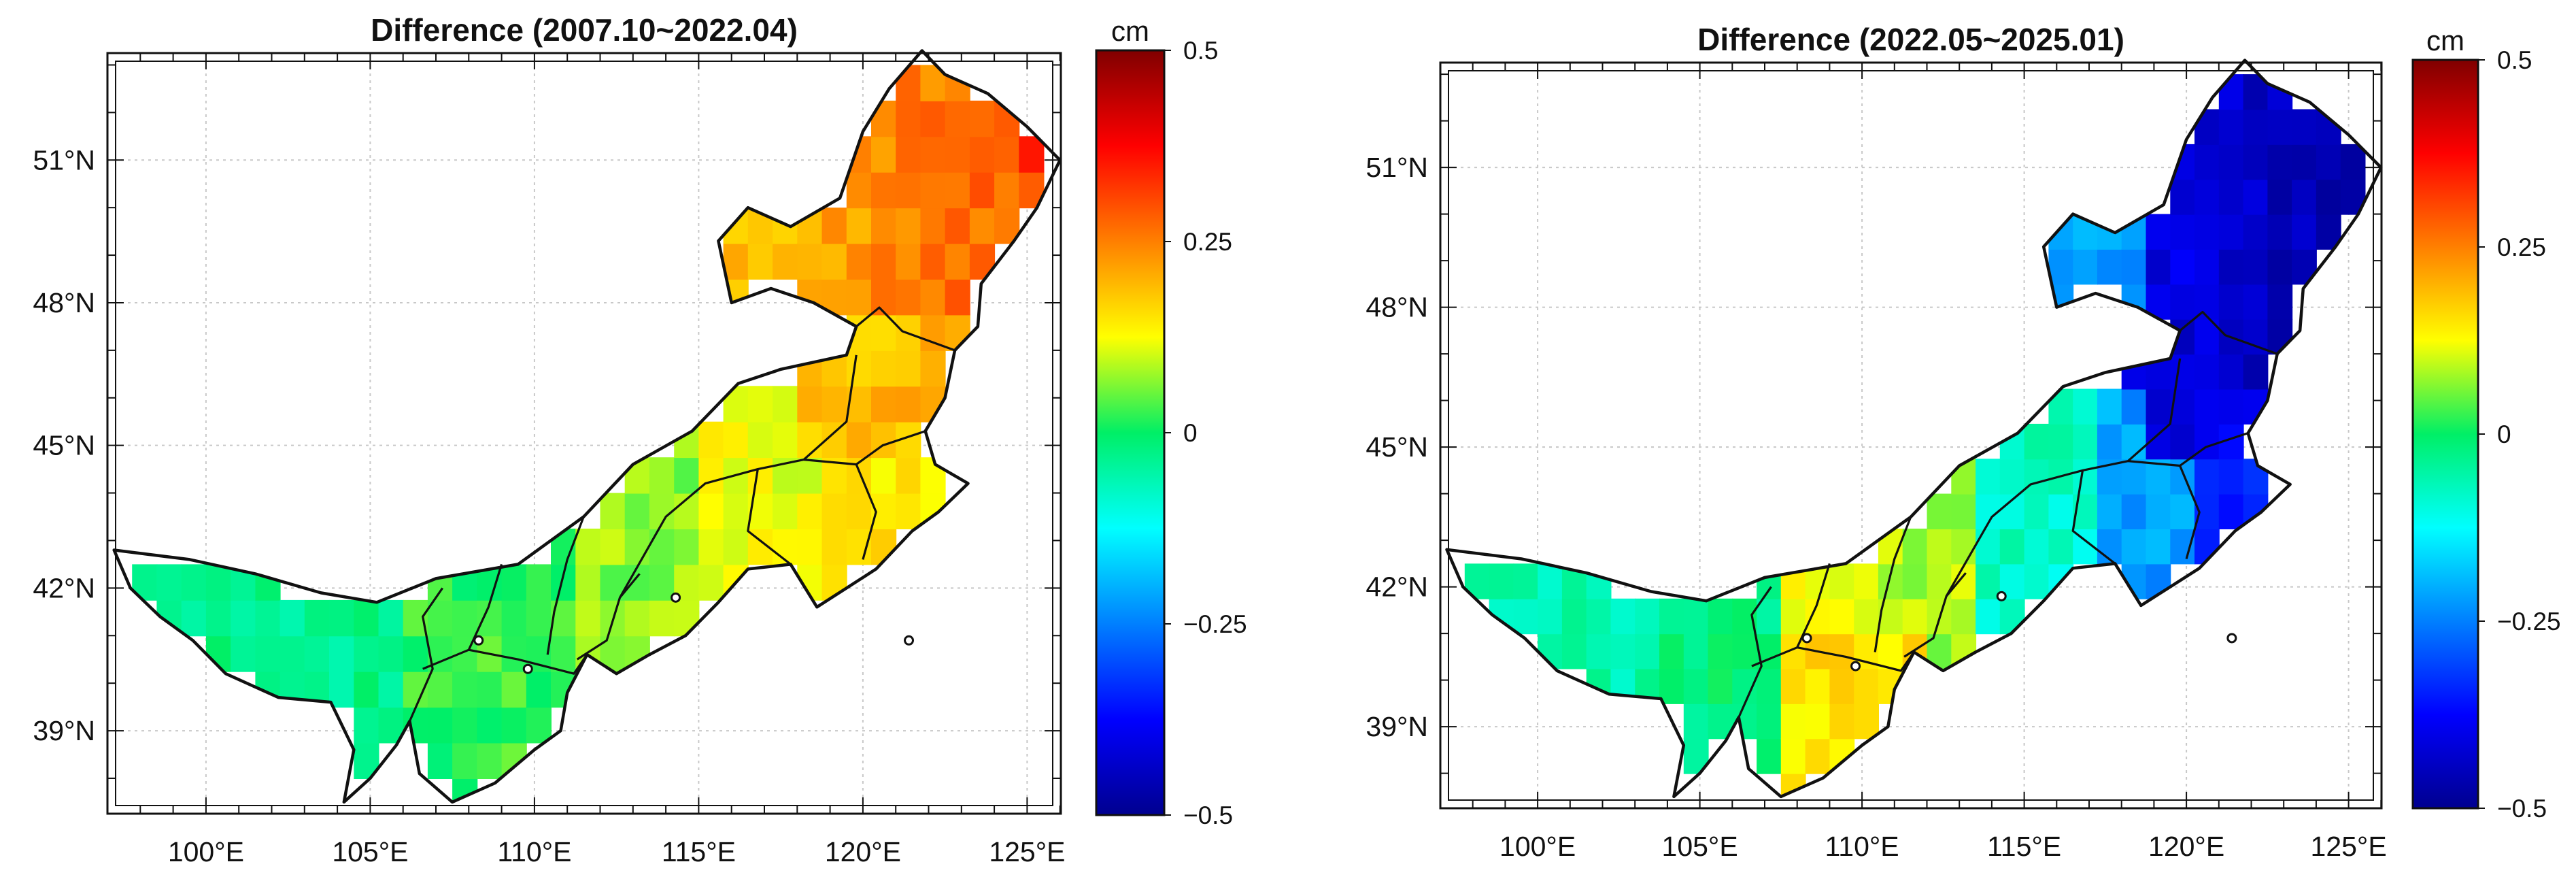  I want to click on x-tick-label: 115°E, so click(2024, 846).